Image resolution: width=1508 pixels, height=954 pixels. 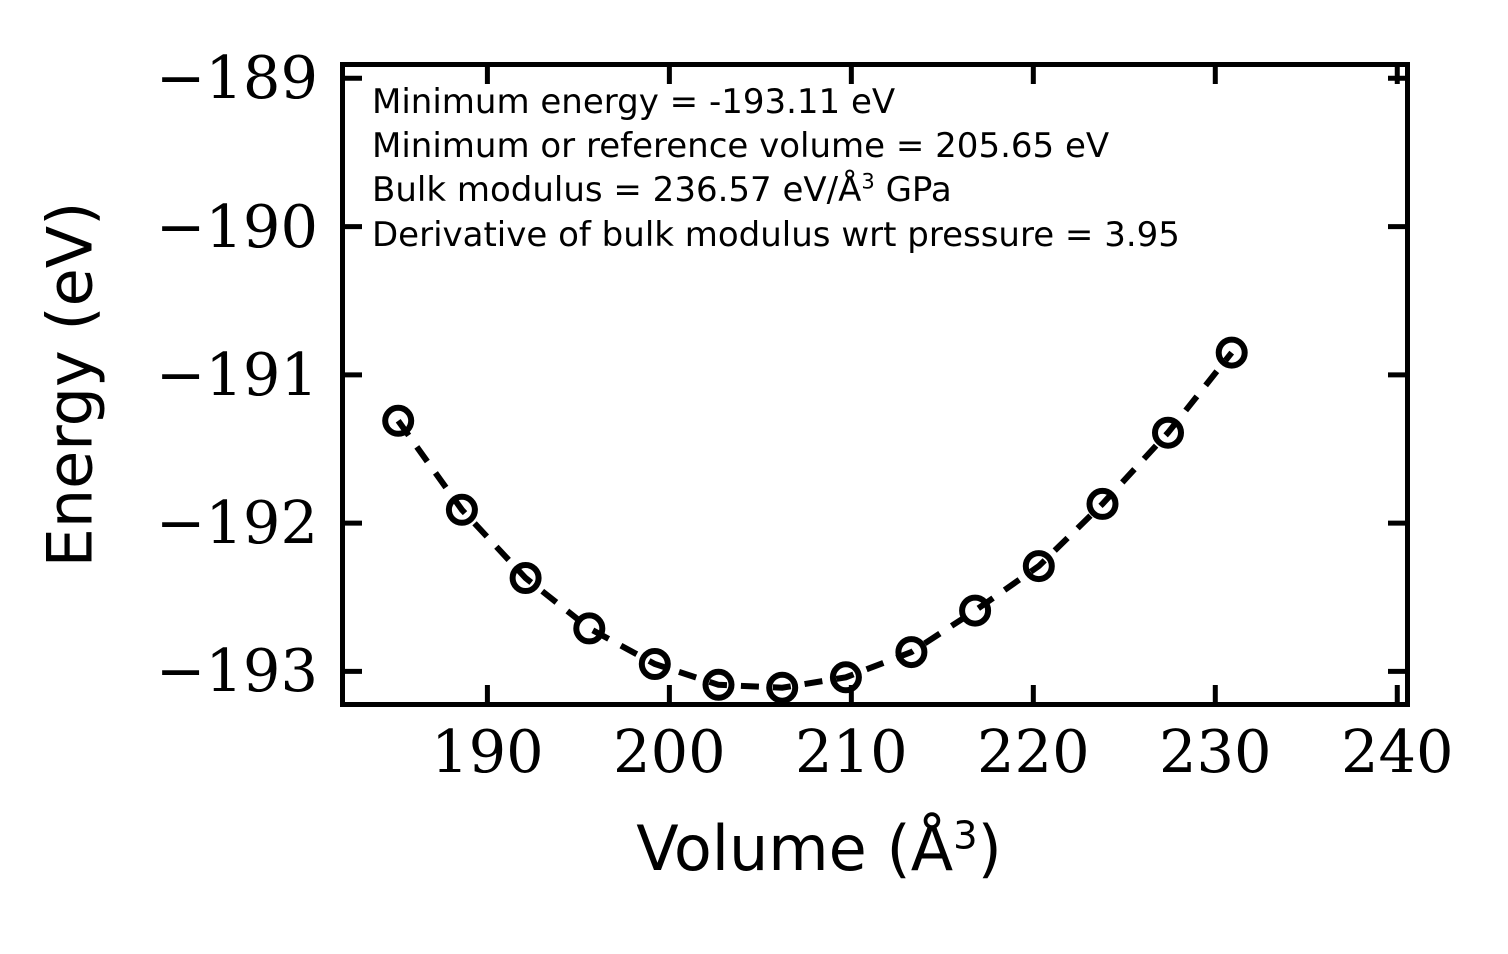 What do you see at coordinates (1215, 751) in the screenshot?
I see `x-tick-label-230: 230` at bounding box center [1215, 751].